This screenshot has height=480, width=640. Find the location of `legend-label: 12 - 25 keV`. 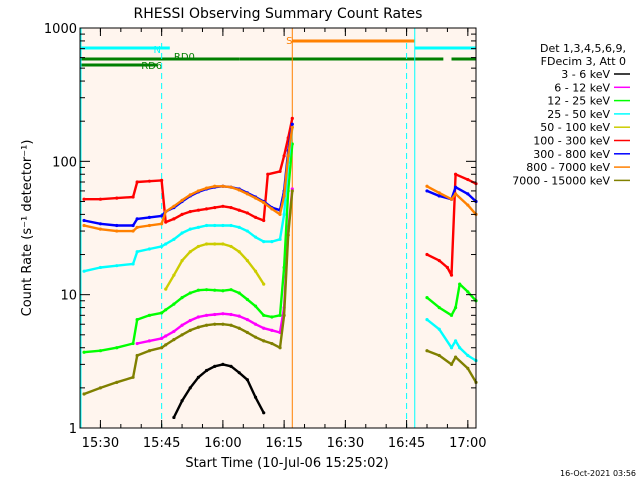

legend-label: 12 - 25 keV is located at coordinates (578, 101).